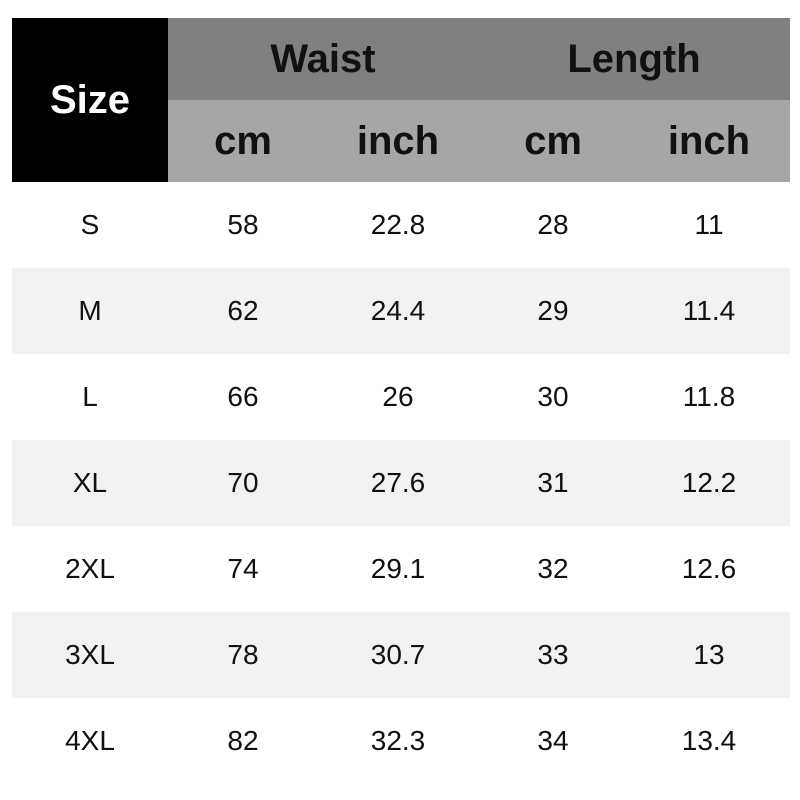 The height and width of the screenshot is (800, 800). I want to click on value-cell: 28, so click(553, 224).